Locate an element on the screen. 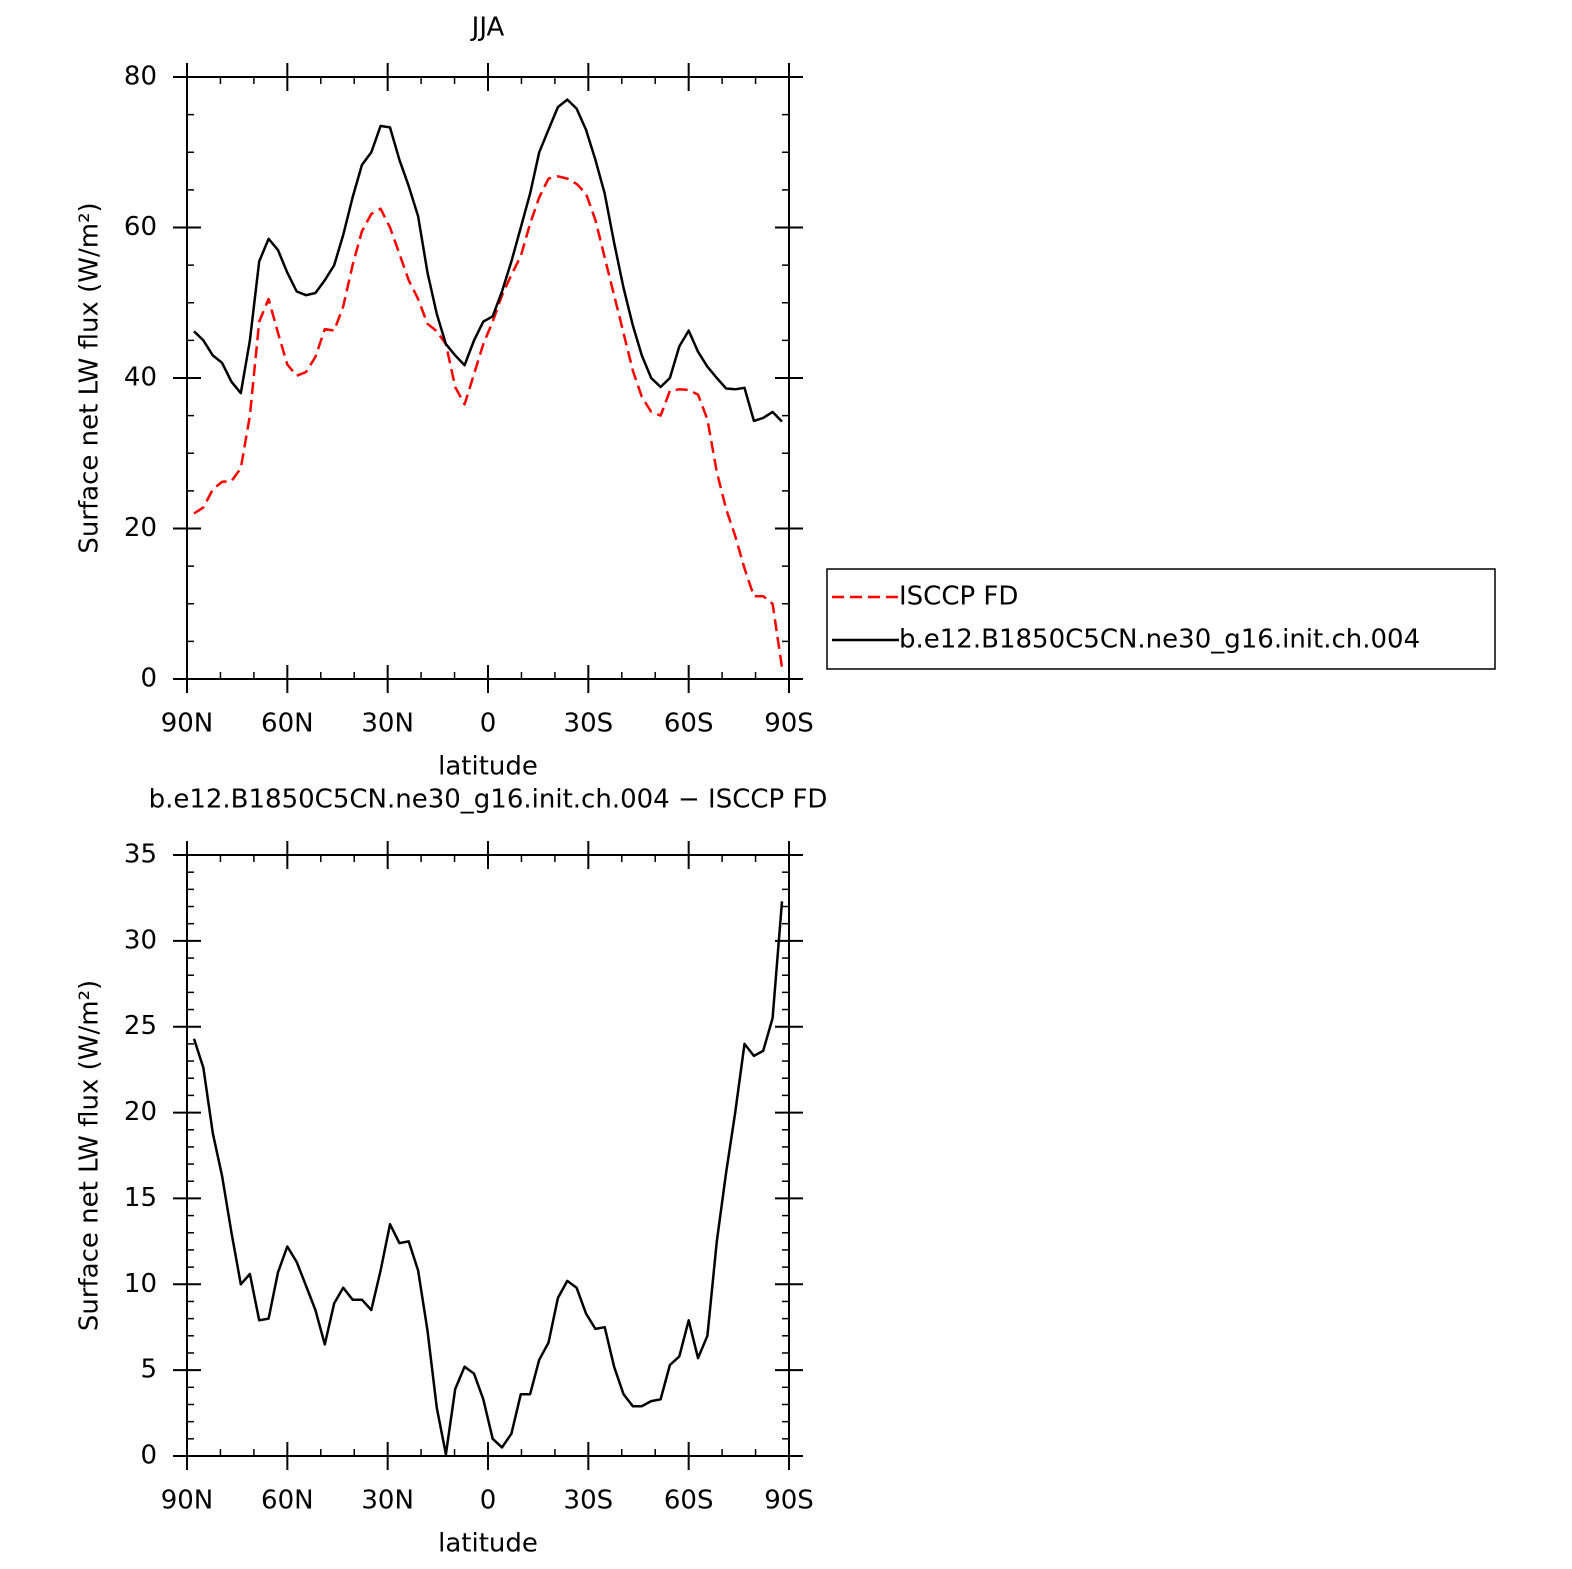 This screenshot has width=1572, height=1569. y-tick-label: 5 is located at coordinates (148, 1370).